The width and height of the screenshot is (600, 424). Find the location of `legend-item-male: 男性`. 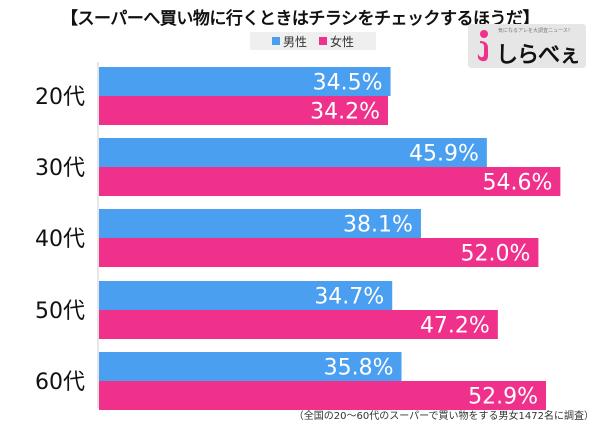

legend-item-male: 男性 is located at coordinates (289, 41).